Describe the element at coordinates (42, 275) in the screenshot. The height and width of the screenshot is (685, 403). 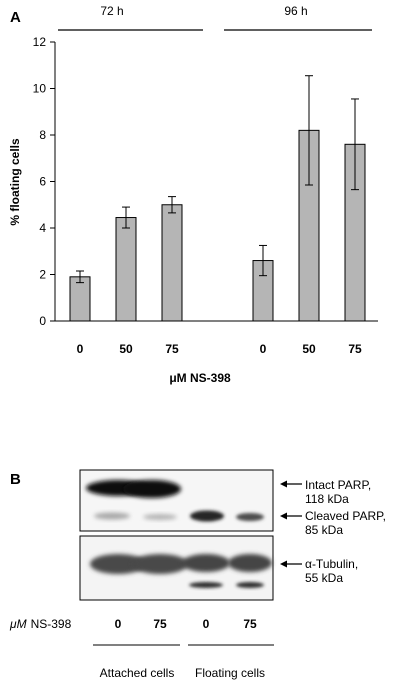
I see `y-tick-label: 2` at that location.